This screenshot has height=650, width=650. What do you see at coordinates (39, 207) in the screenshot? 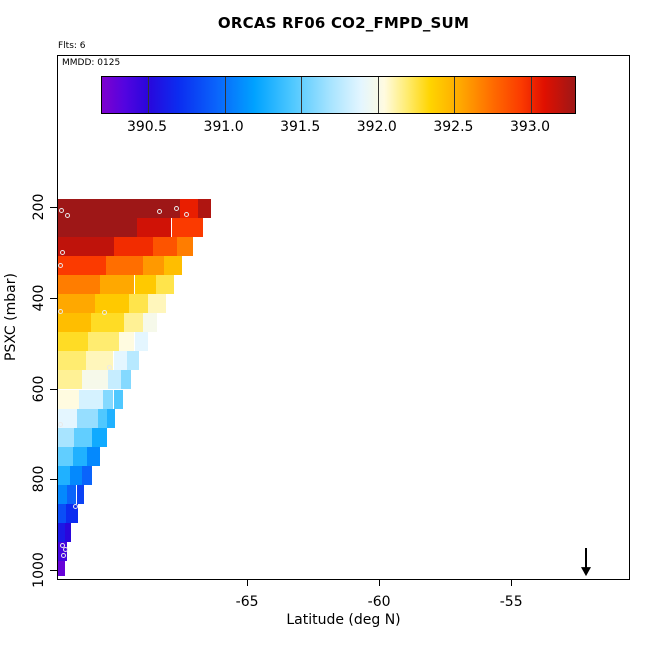
I see `y-tick-label: 200` at bounding box center [39, 207].